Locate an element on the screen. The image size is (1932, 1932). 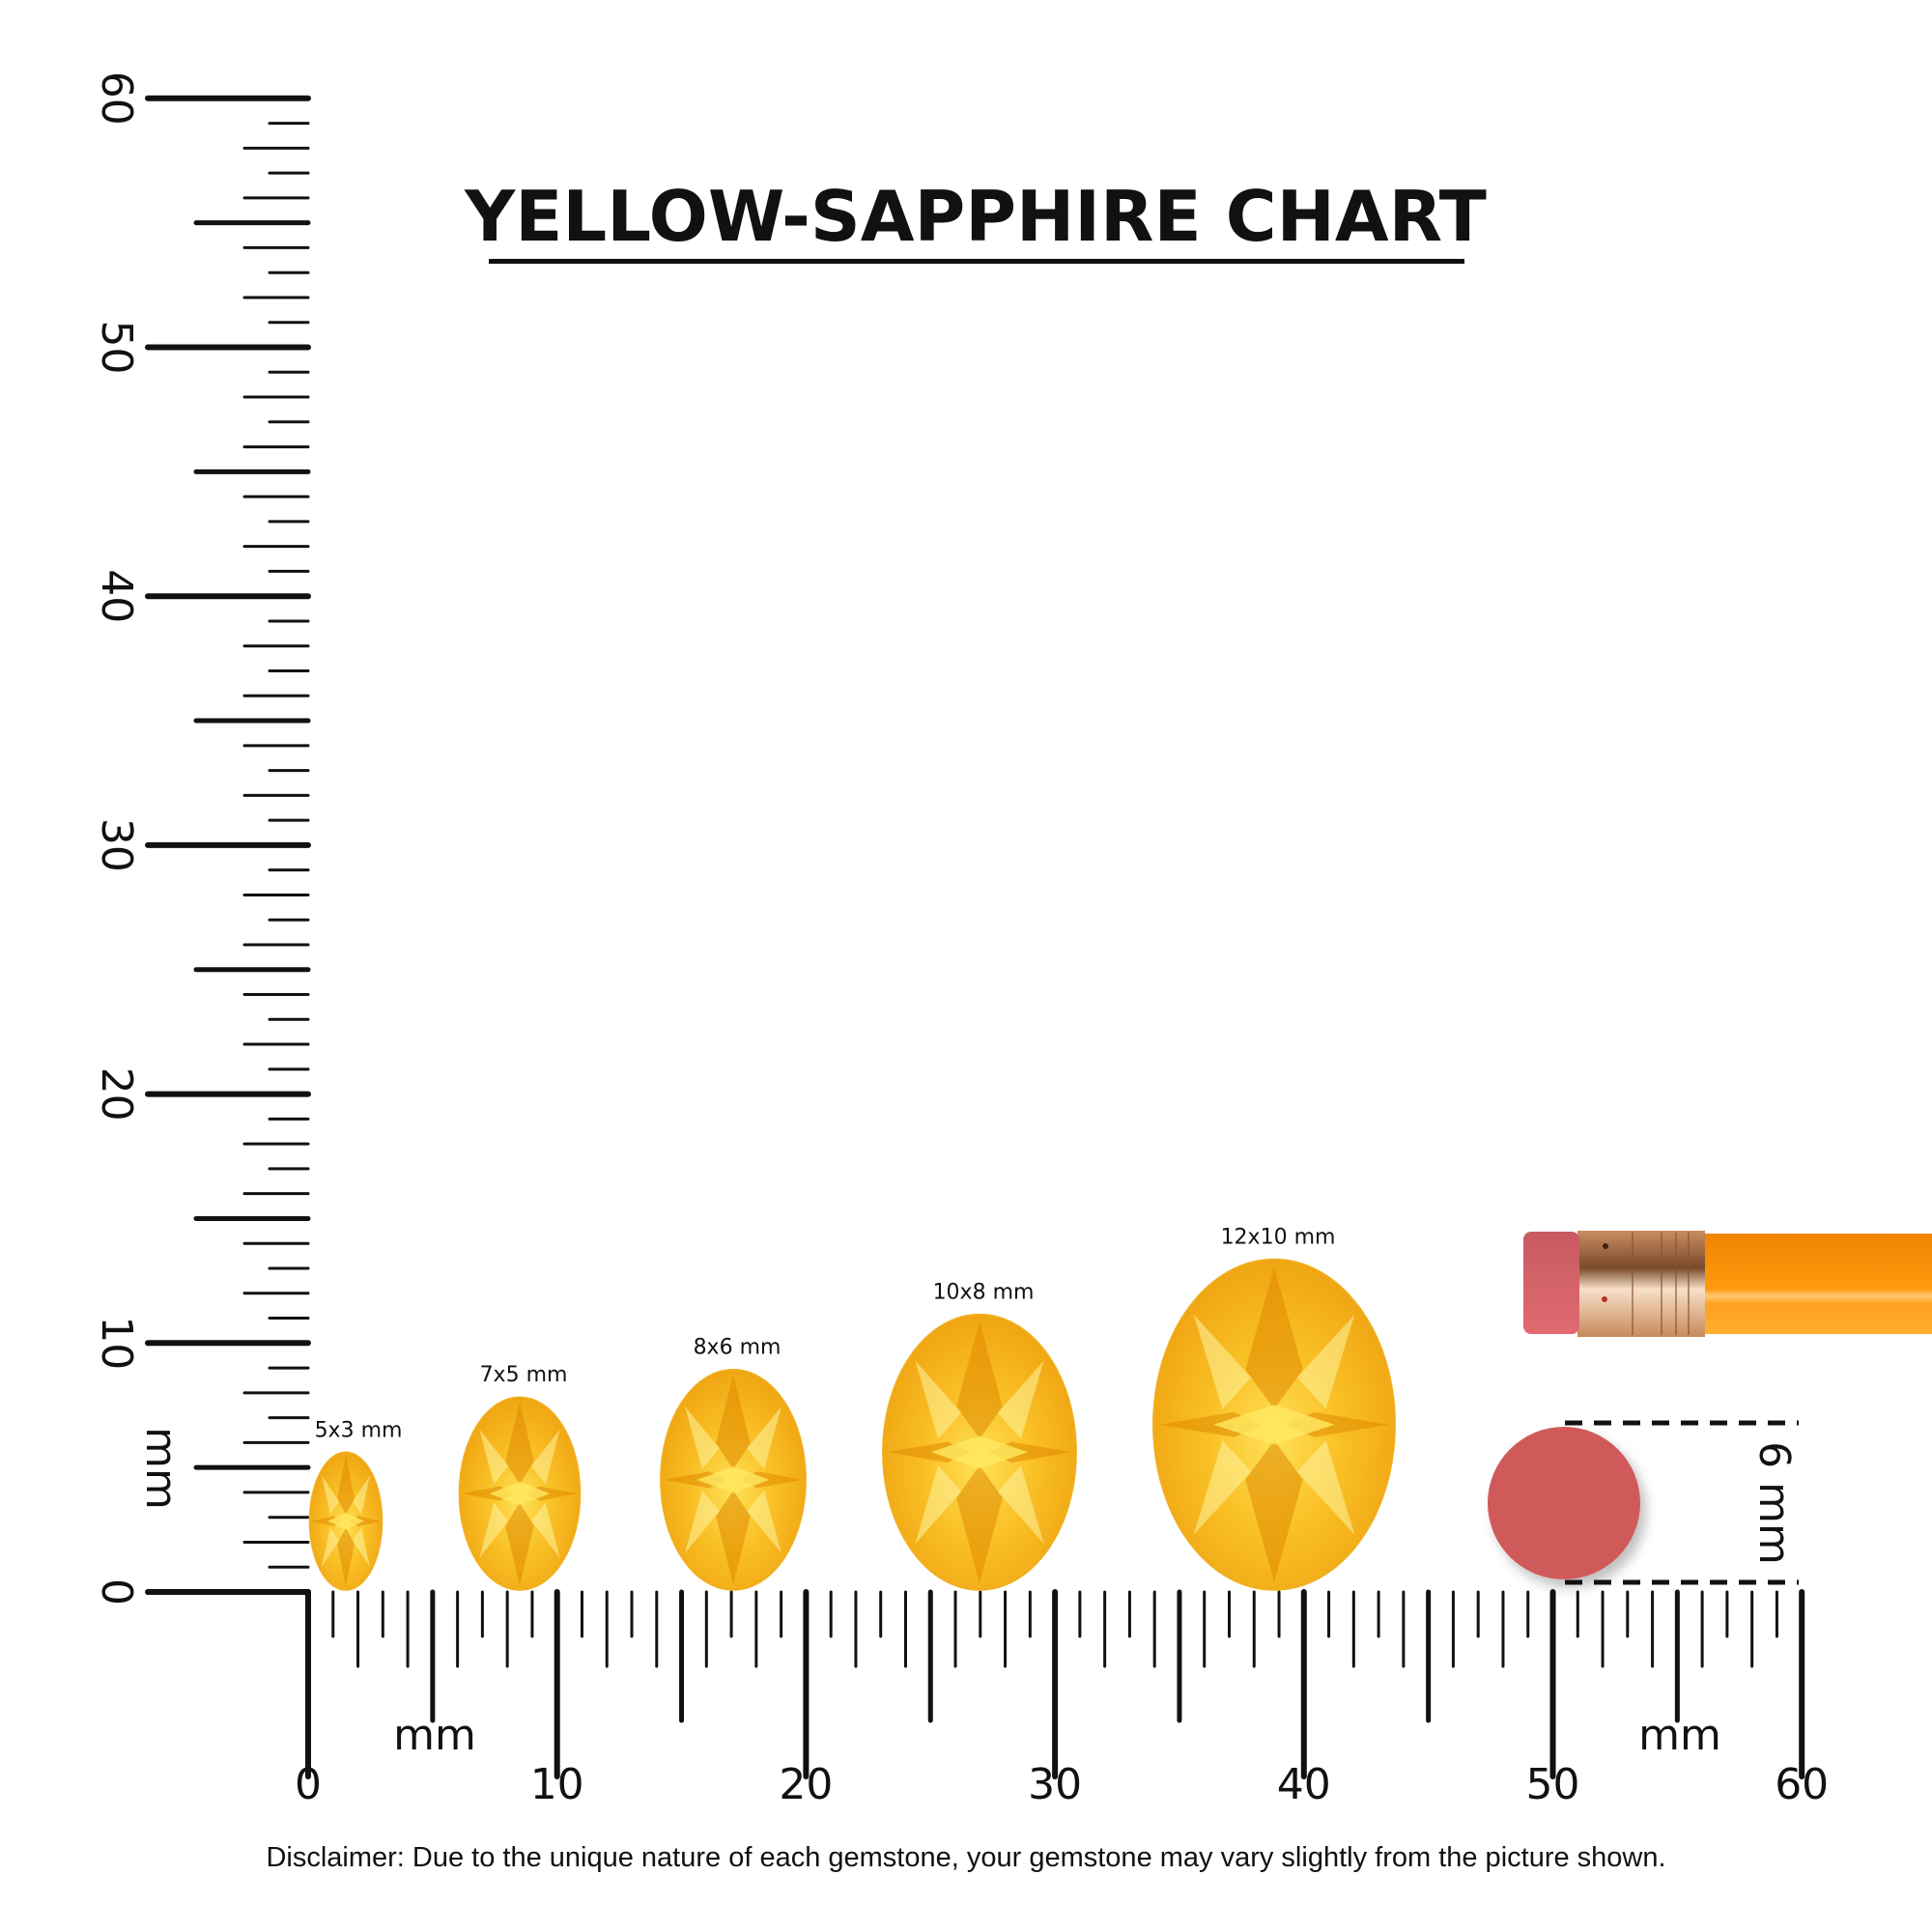
gemstone: 7x5 mm is located at coordinates (520, 1477).